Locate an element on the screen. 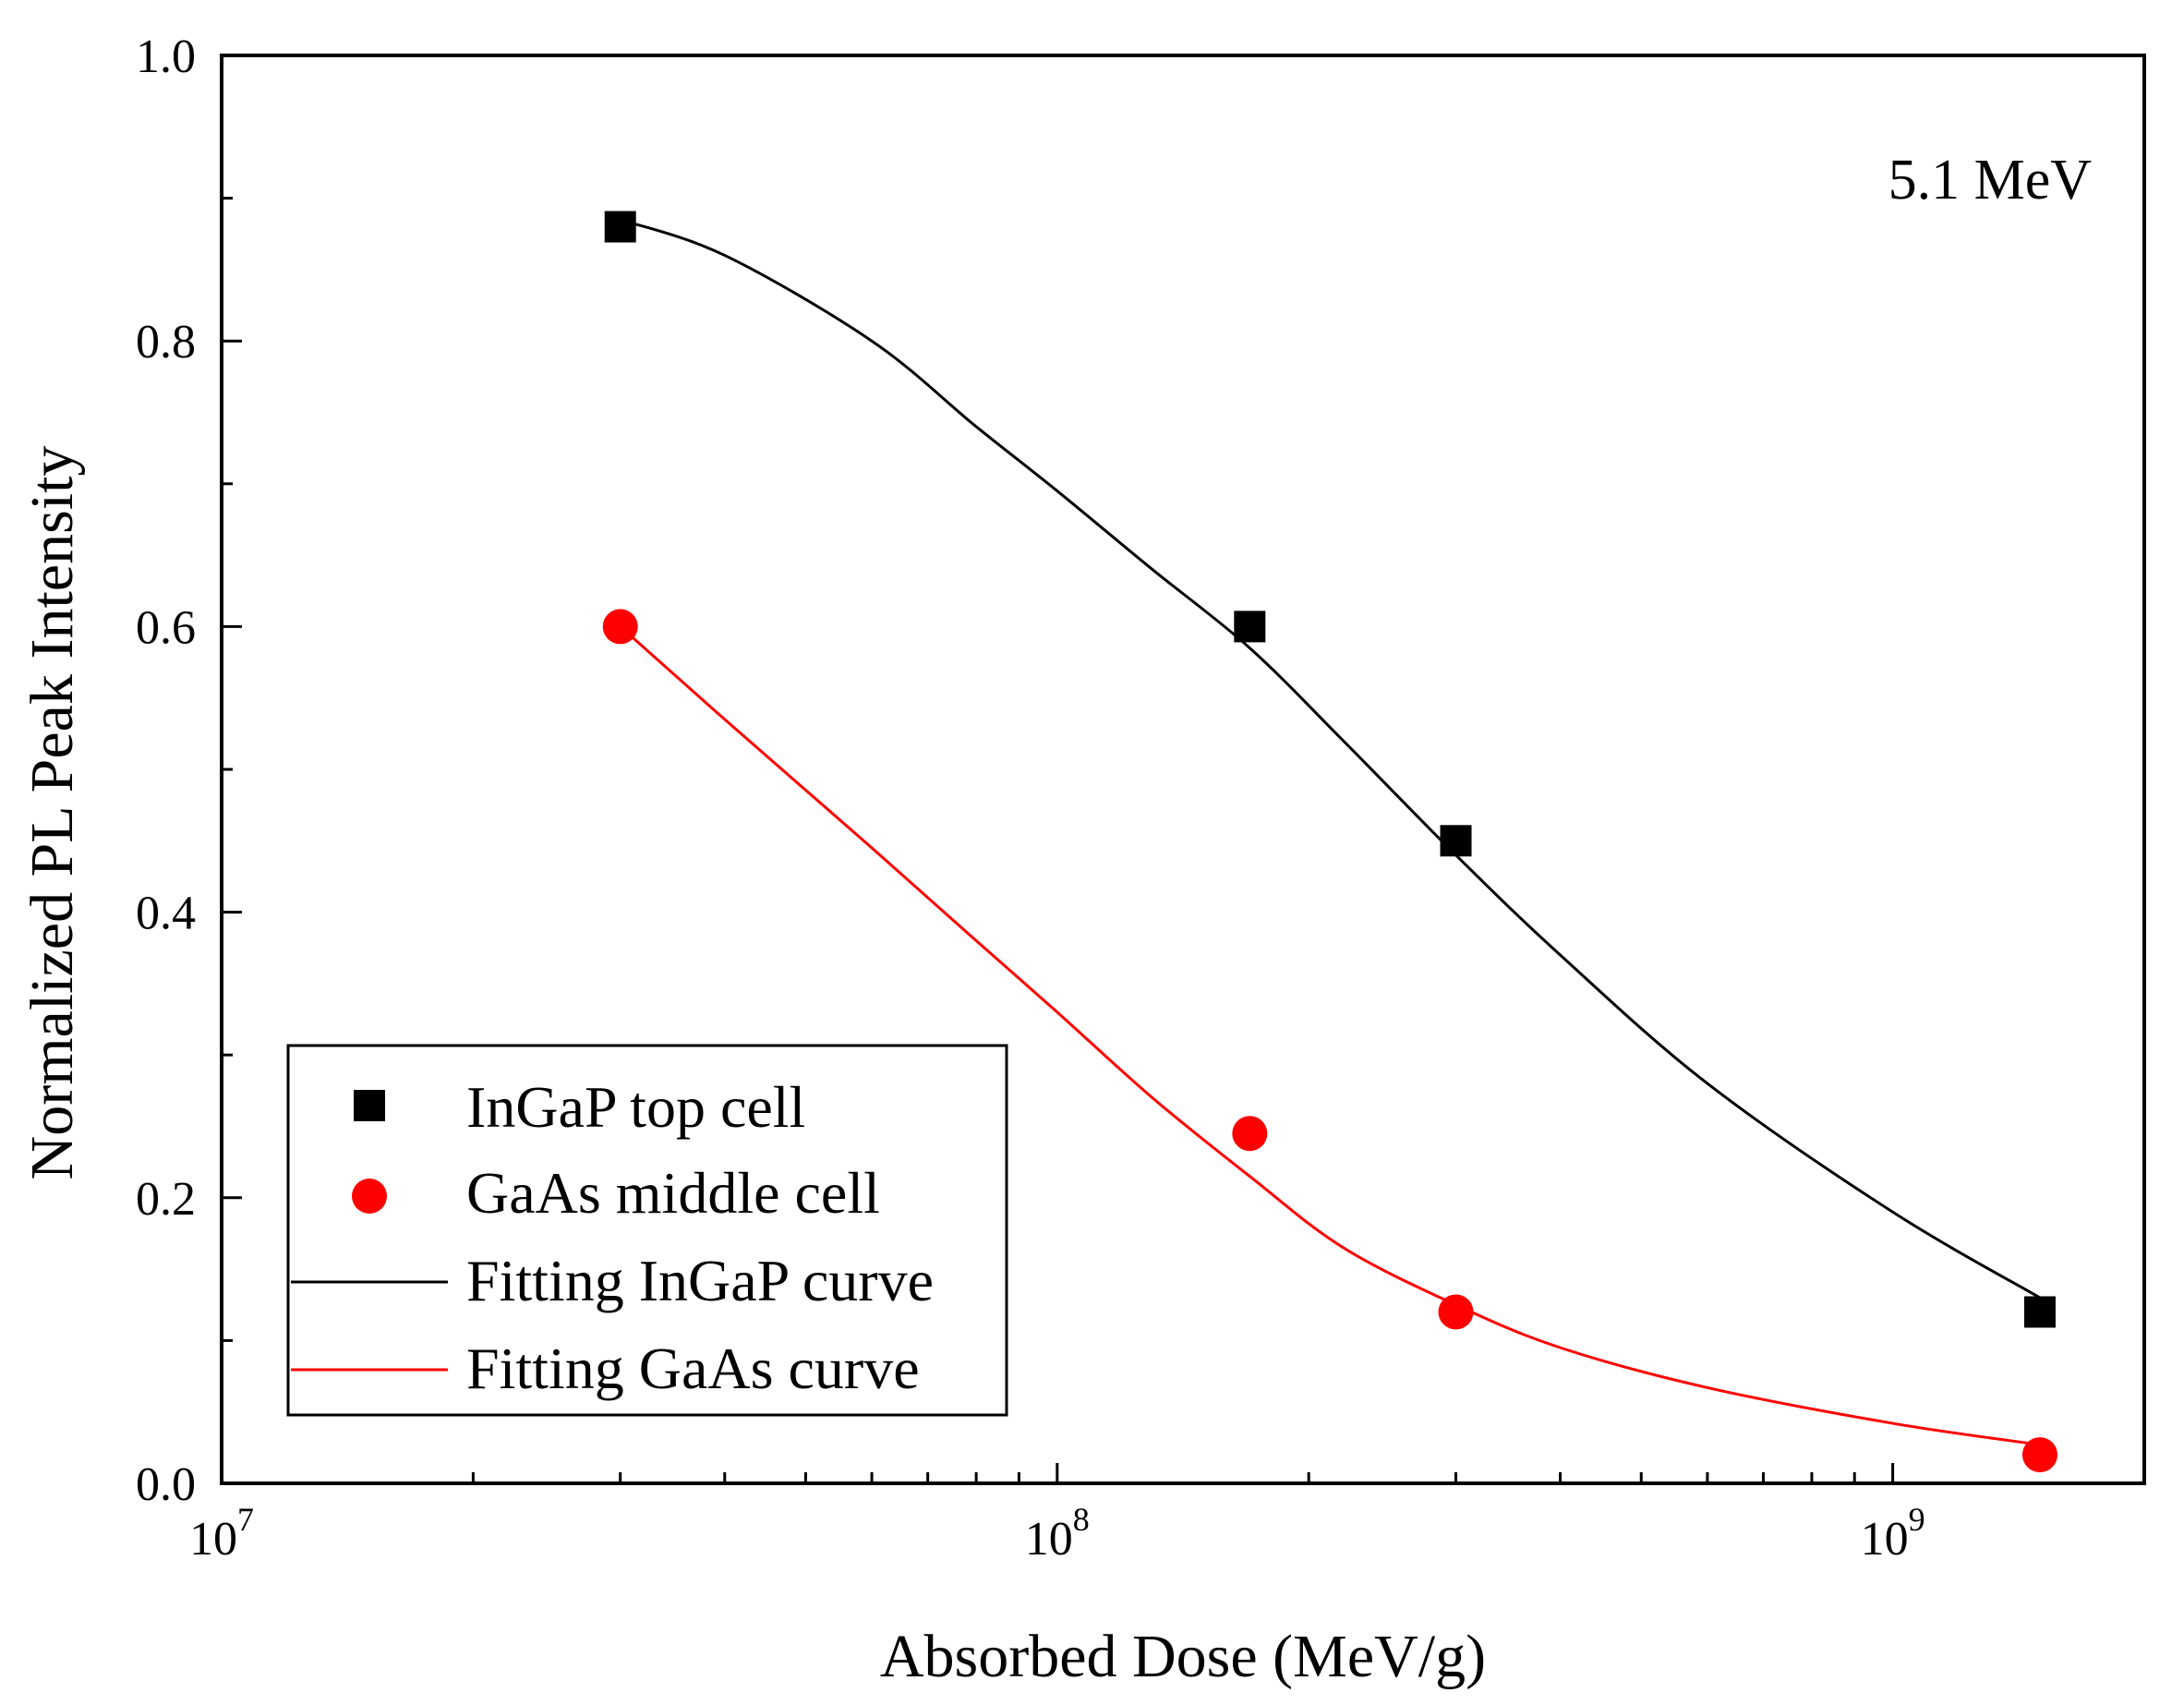  y-tick-label: 0.2 is located at coordinates (166, 1199).